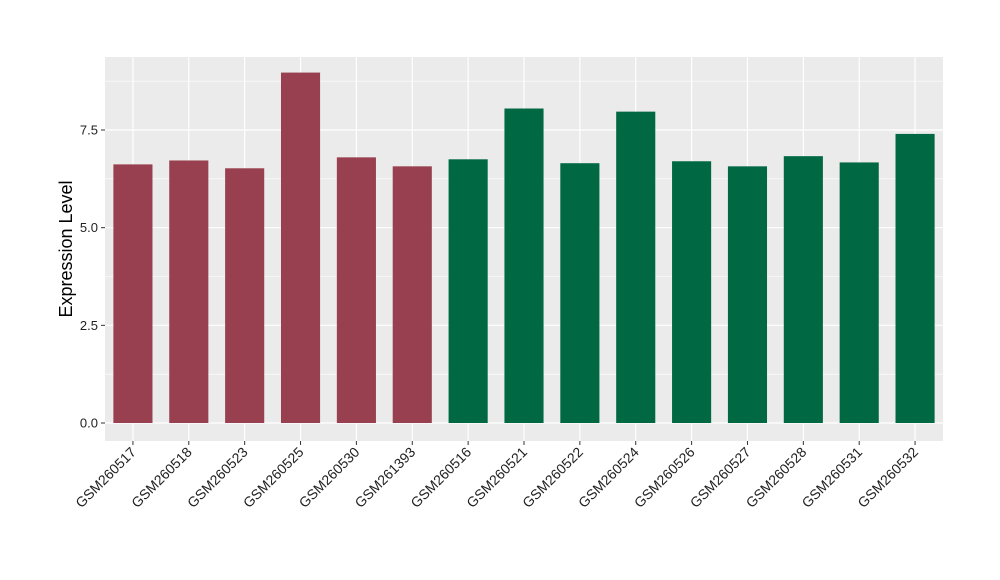 This screenshot has width=1000, height=580. I want to click on bar-GSM260531, so click(859, 292).